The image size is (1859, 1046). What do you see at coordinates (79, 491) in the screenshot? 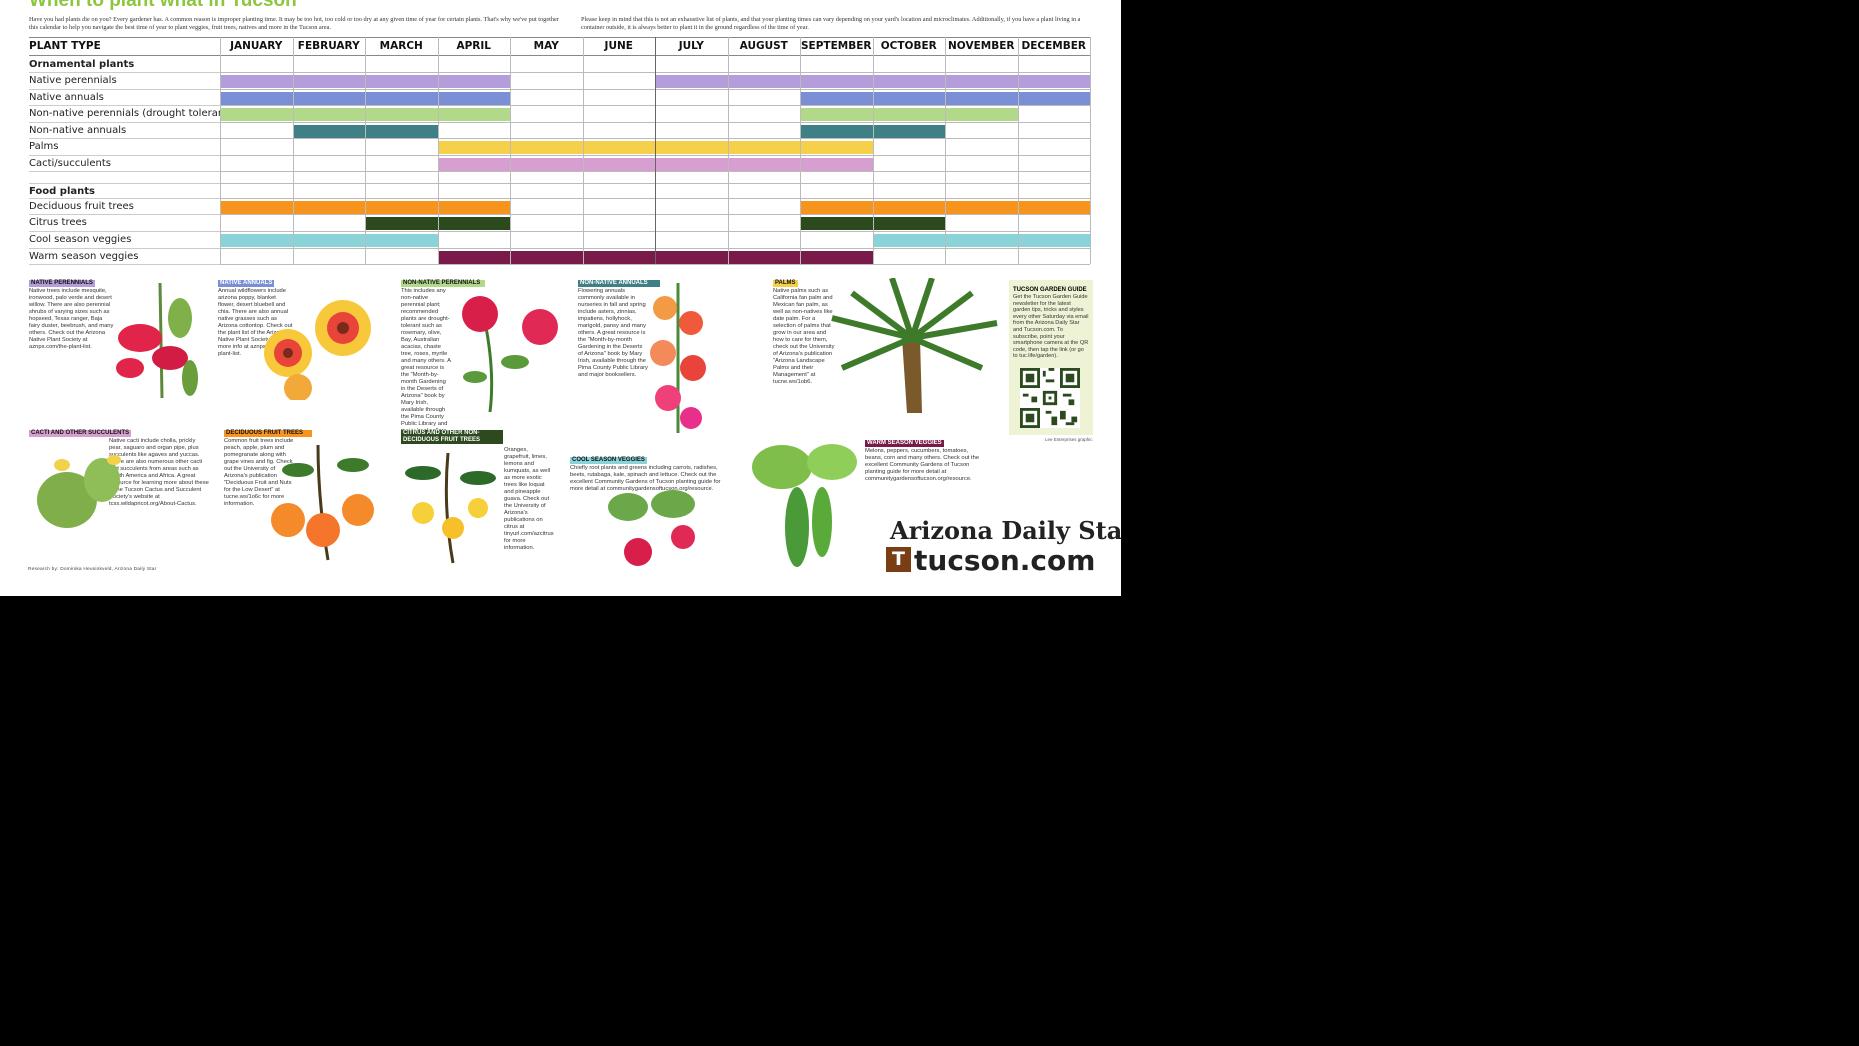
I see `prickly-pear-illustration` at bounding box center [79, 491].